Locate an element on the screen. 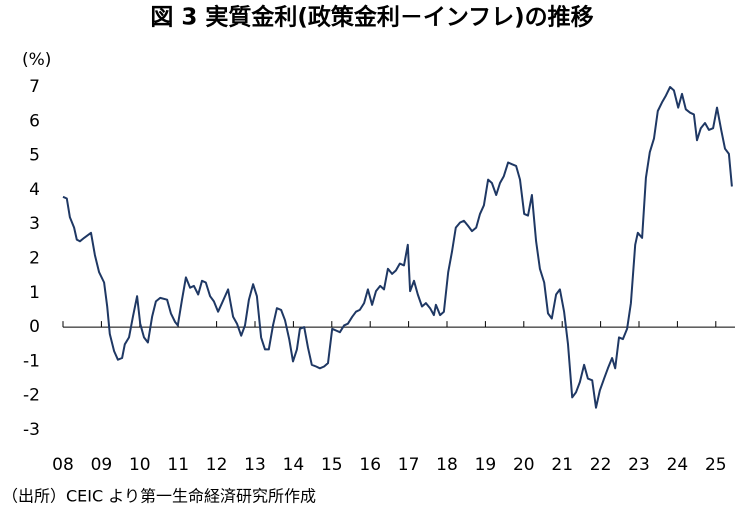  y-tick-label: -1 is located at coordinates (31, 361).